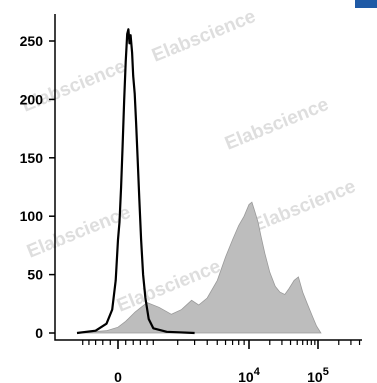  Describe the element at coordinates (229, 361) in the screenshot. I see `x-axis: 0104105106` at that location.